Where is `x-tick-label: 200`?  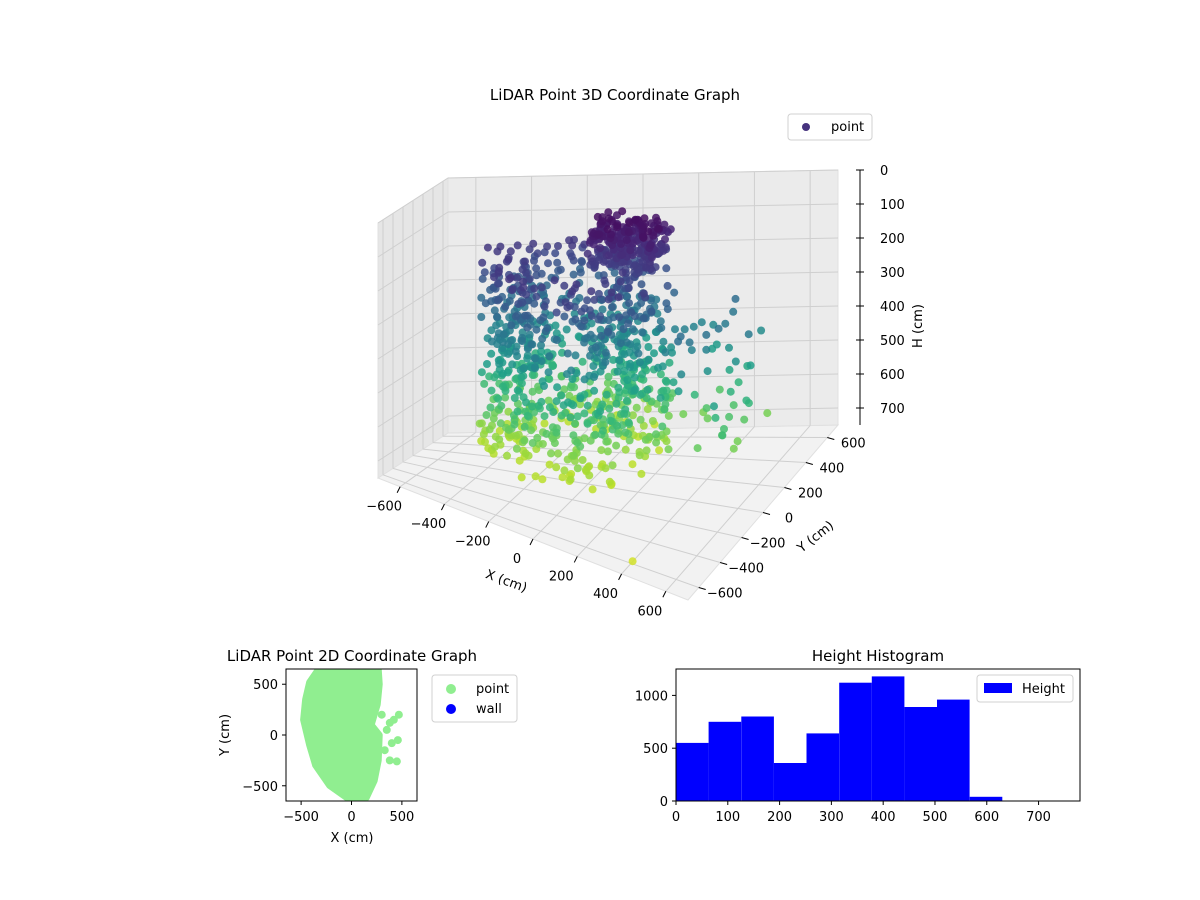
x-tick-label: 200 is located at coordinates (561, 576).